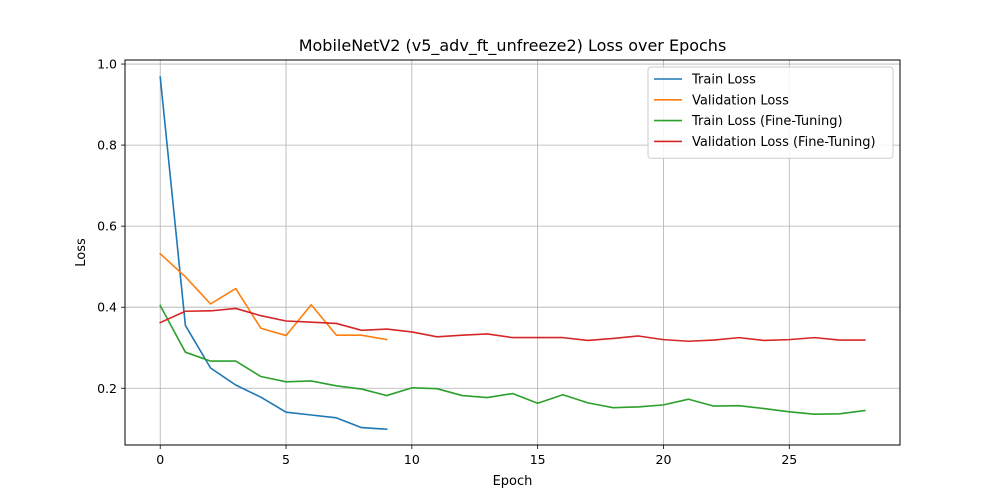 This screenshot has width=1000, height=500. Describe the element at coordinates (107, 307) in the screenshot. I see `y-tick-label: 0.4` at that location.